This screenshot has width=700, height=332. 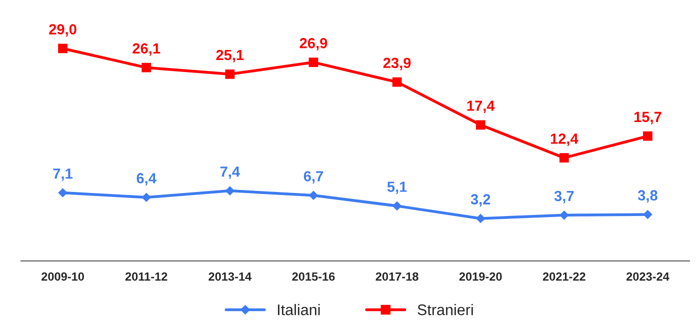 I want to click on x-tick-label: 2023-24, so click(x=648, y=276).